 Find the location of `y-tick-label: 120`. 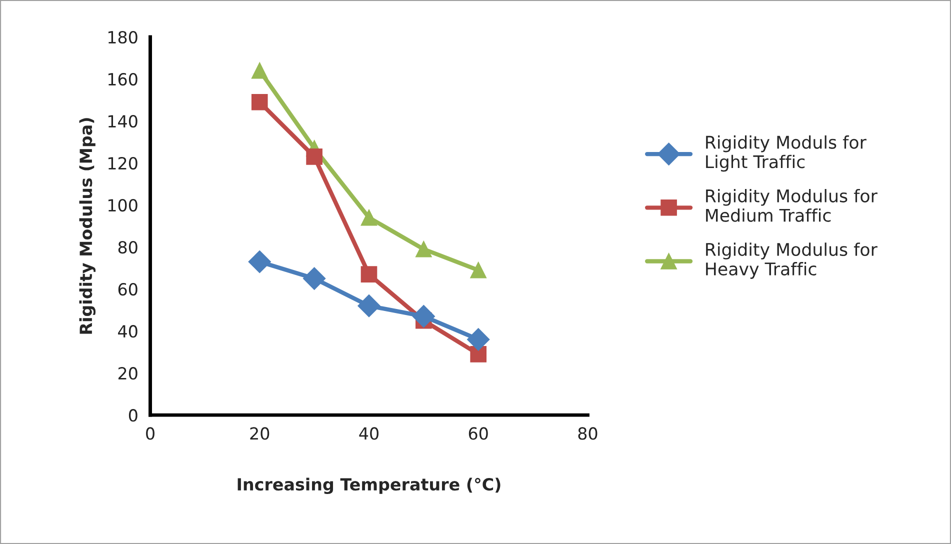

y-tick-label: 120 is located at coordinates (123, 163).